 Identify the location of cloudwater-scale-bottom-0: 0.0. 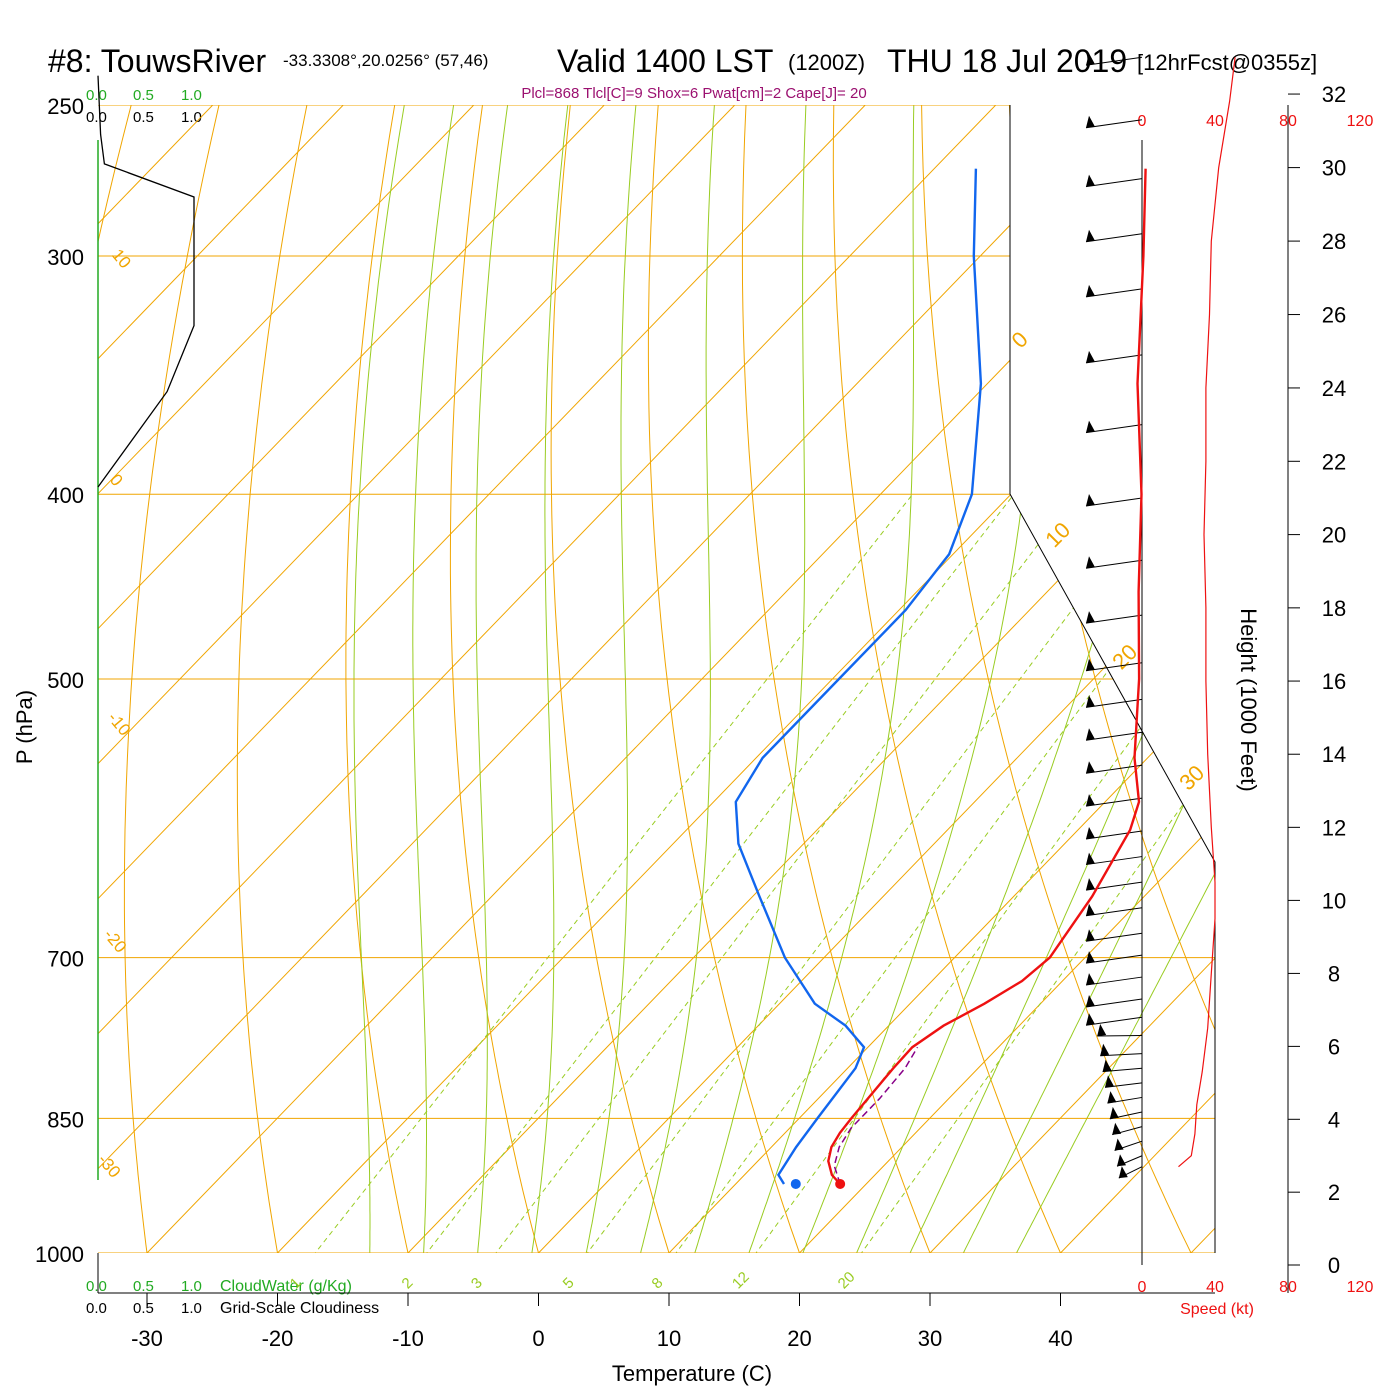
(96, 1286).